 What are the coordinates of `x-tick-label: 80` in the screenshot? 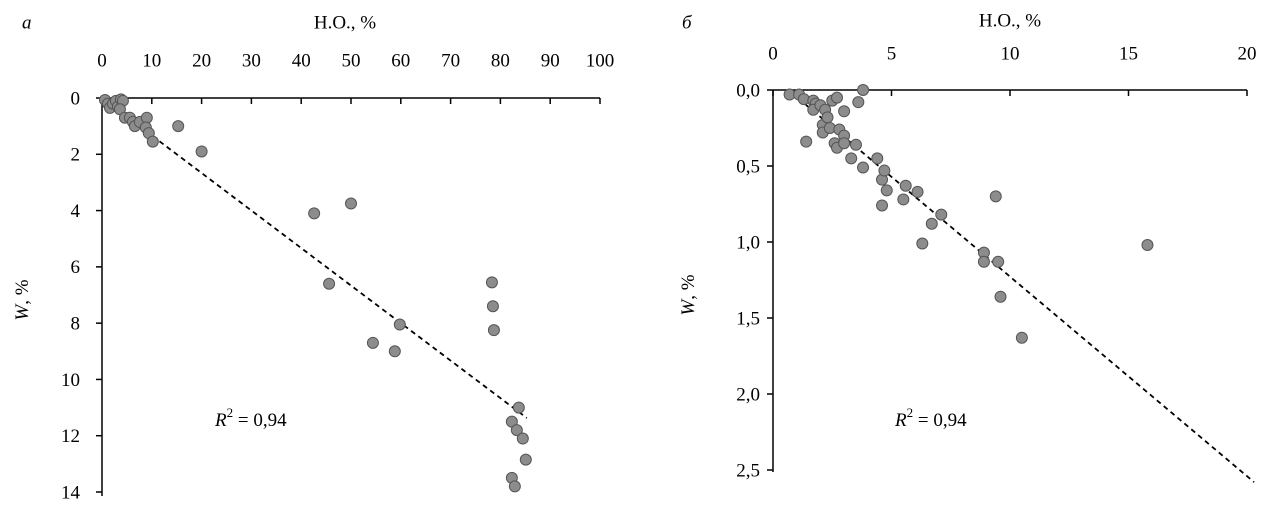 It's located at (500, 60).